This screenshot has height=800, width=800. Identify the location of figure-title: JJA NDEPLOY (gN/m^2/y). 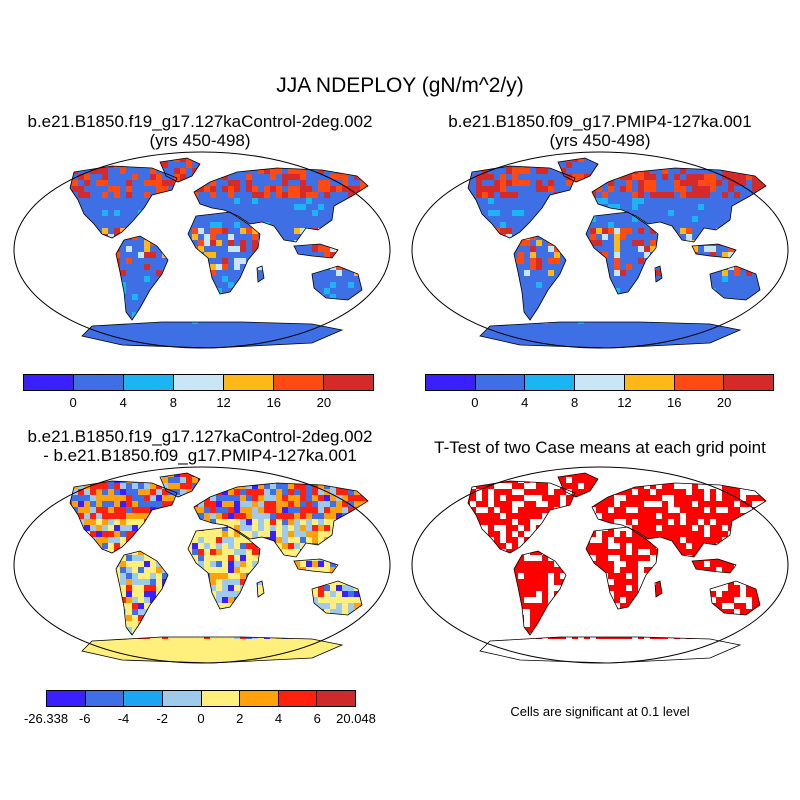
(400, 85).